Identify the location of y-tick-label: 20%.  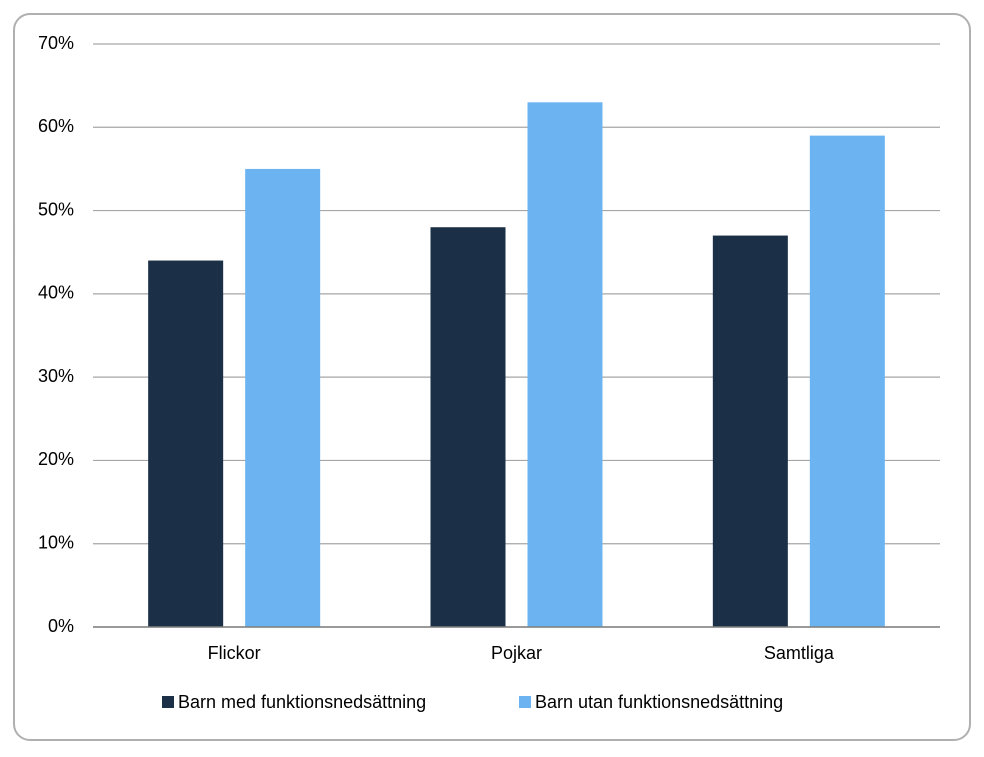
(56, 459).